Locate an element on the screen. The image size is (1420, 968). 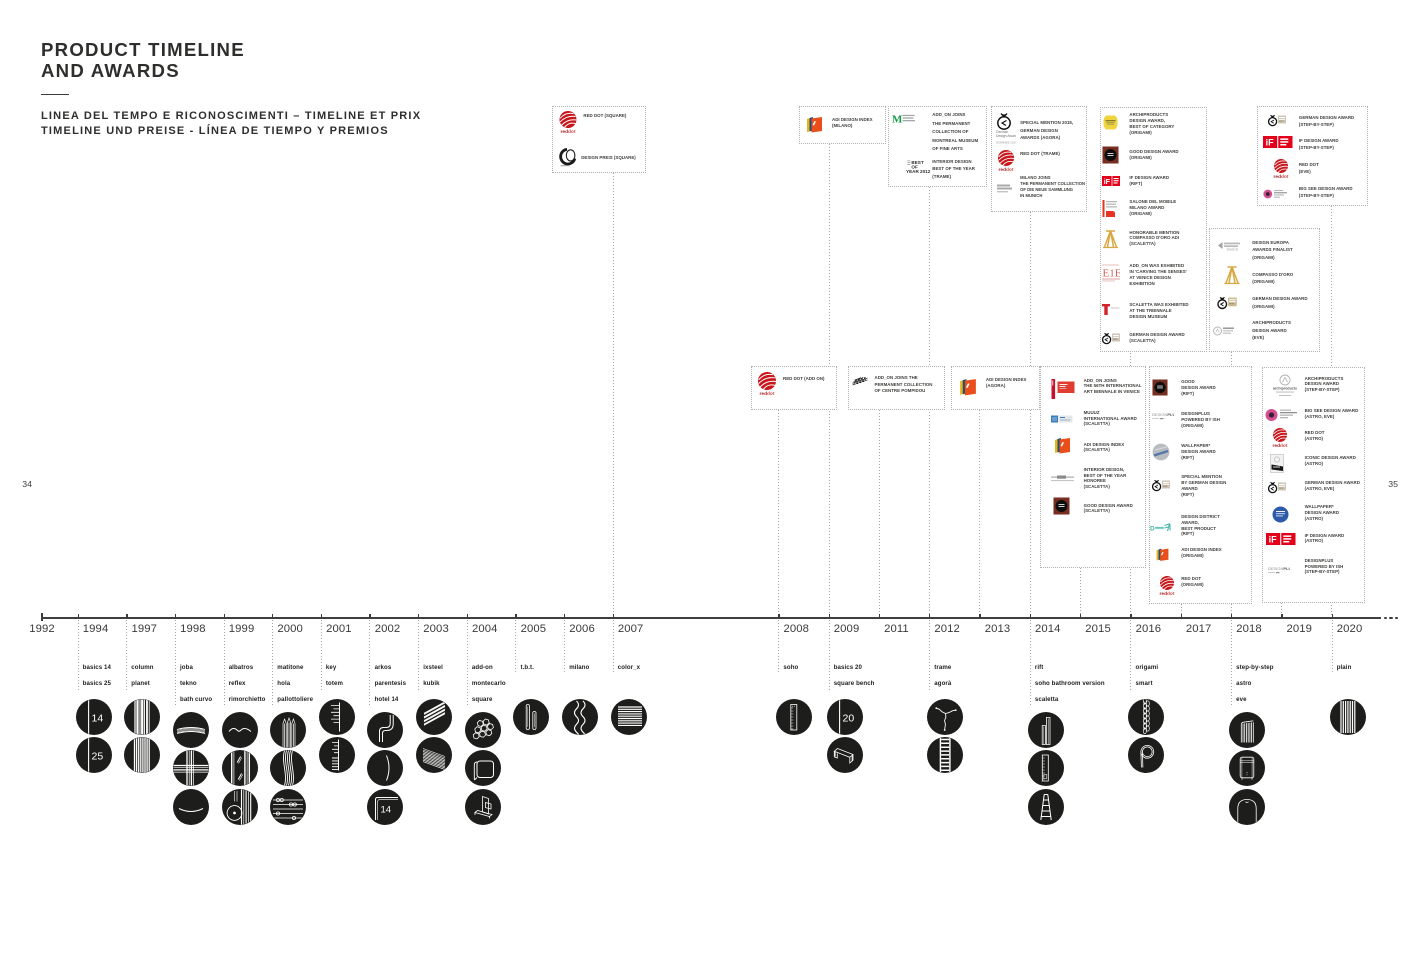
svg-text: BEST is located at coordinates (917, 162).